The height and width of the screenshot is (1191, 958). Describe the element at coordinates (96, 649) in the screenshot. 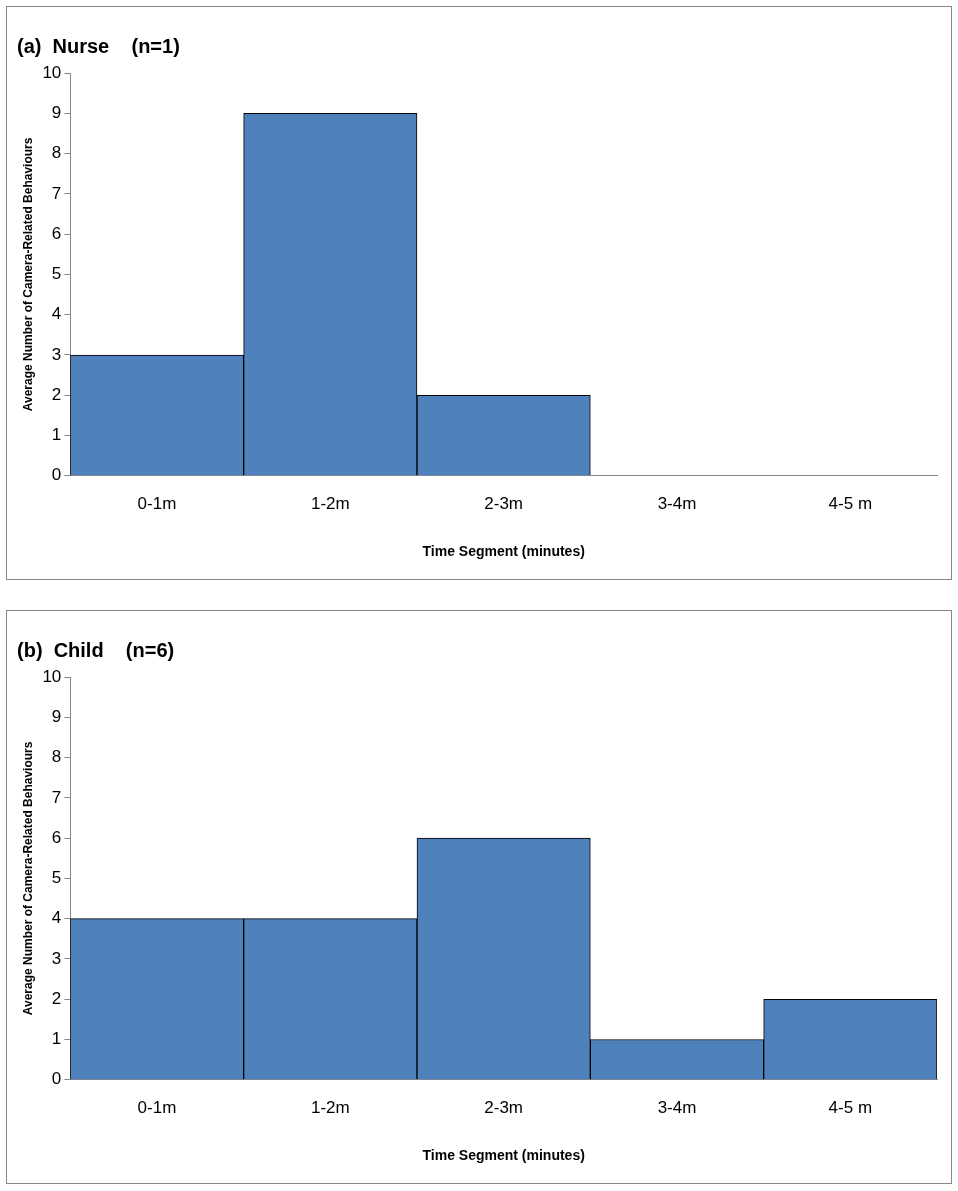

I see `chart-title: (b) Child (n=6)` at that location.